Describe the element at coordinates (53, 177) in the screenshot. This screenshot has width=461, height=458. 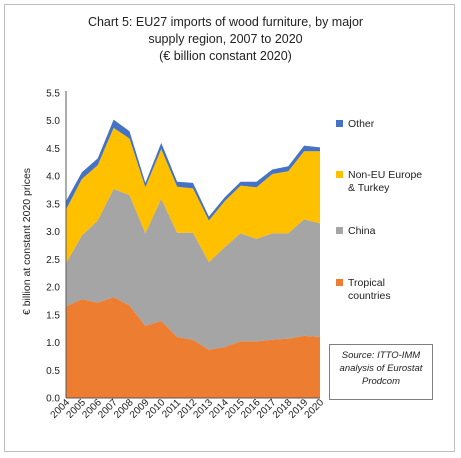
I see `y-tick-label: 4.0` at that location.